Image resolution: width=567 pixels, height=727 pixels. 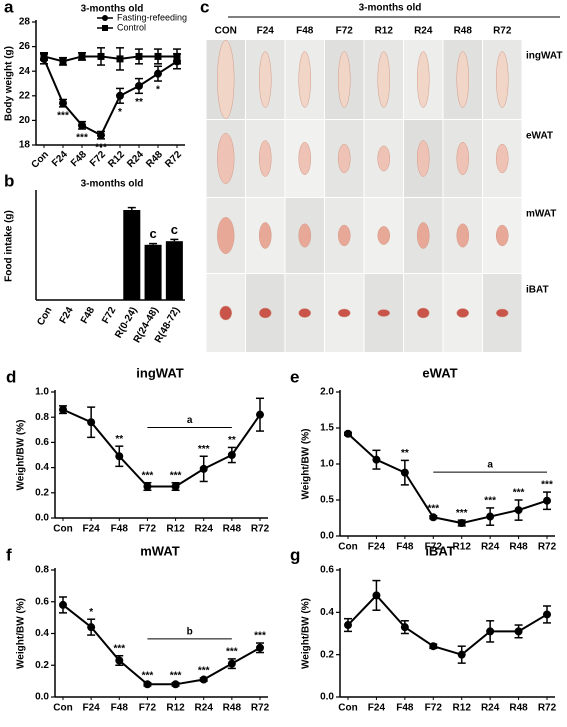 I want to click on column-header: R72, so click(x=502, y=31).